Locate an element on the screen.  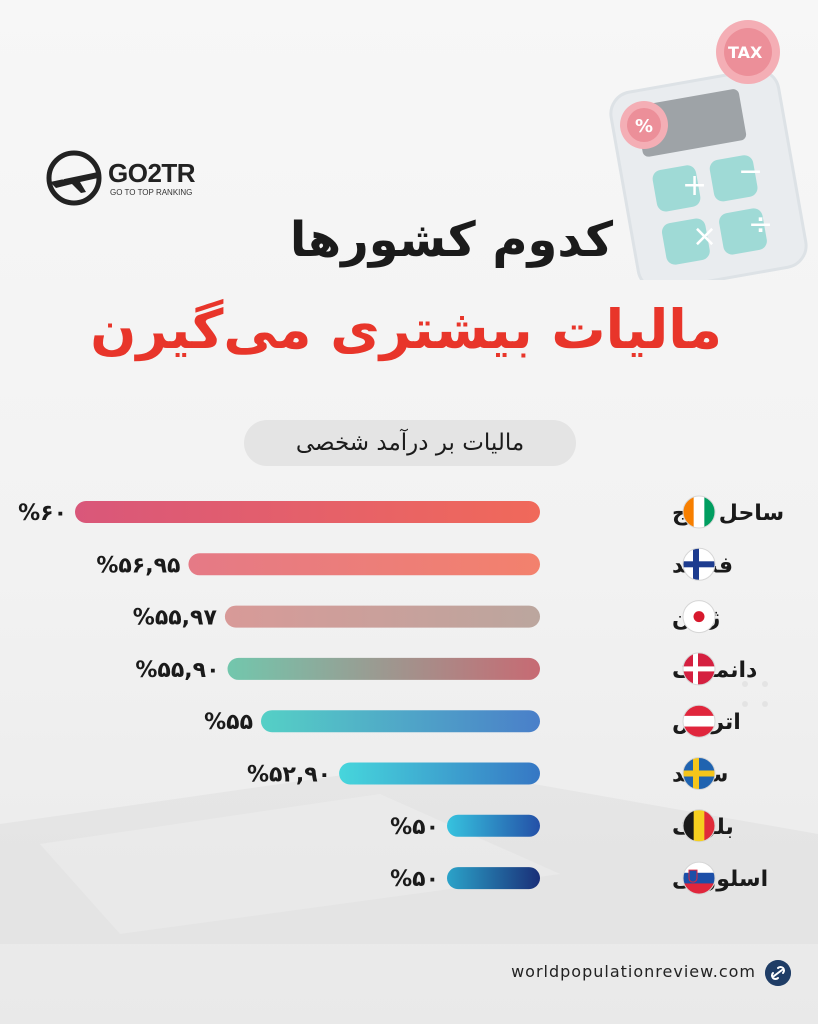
source-url: worldpopulationreview.com is located at coordinates (633, 971).